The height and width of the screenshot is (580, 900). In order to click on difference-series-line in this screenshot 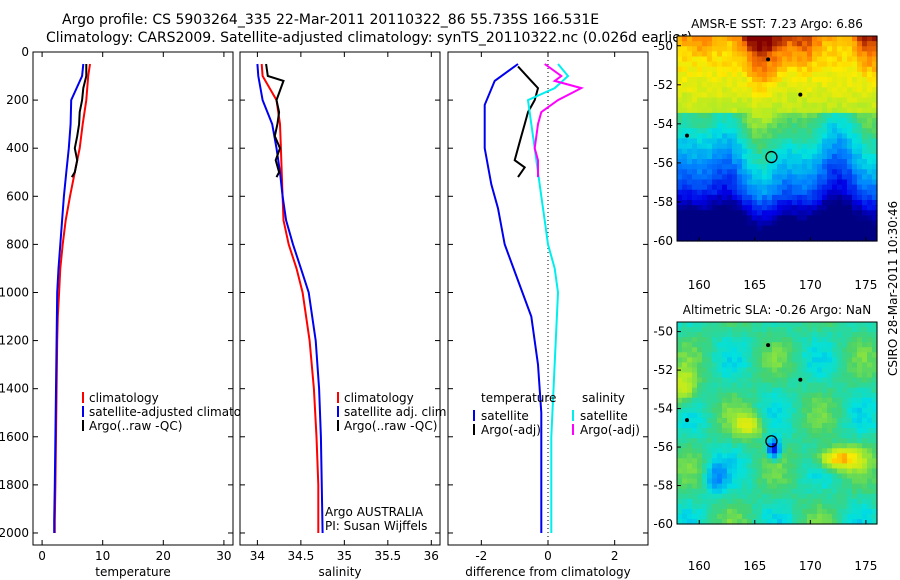, I will do `click(526, 121)`.